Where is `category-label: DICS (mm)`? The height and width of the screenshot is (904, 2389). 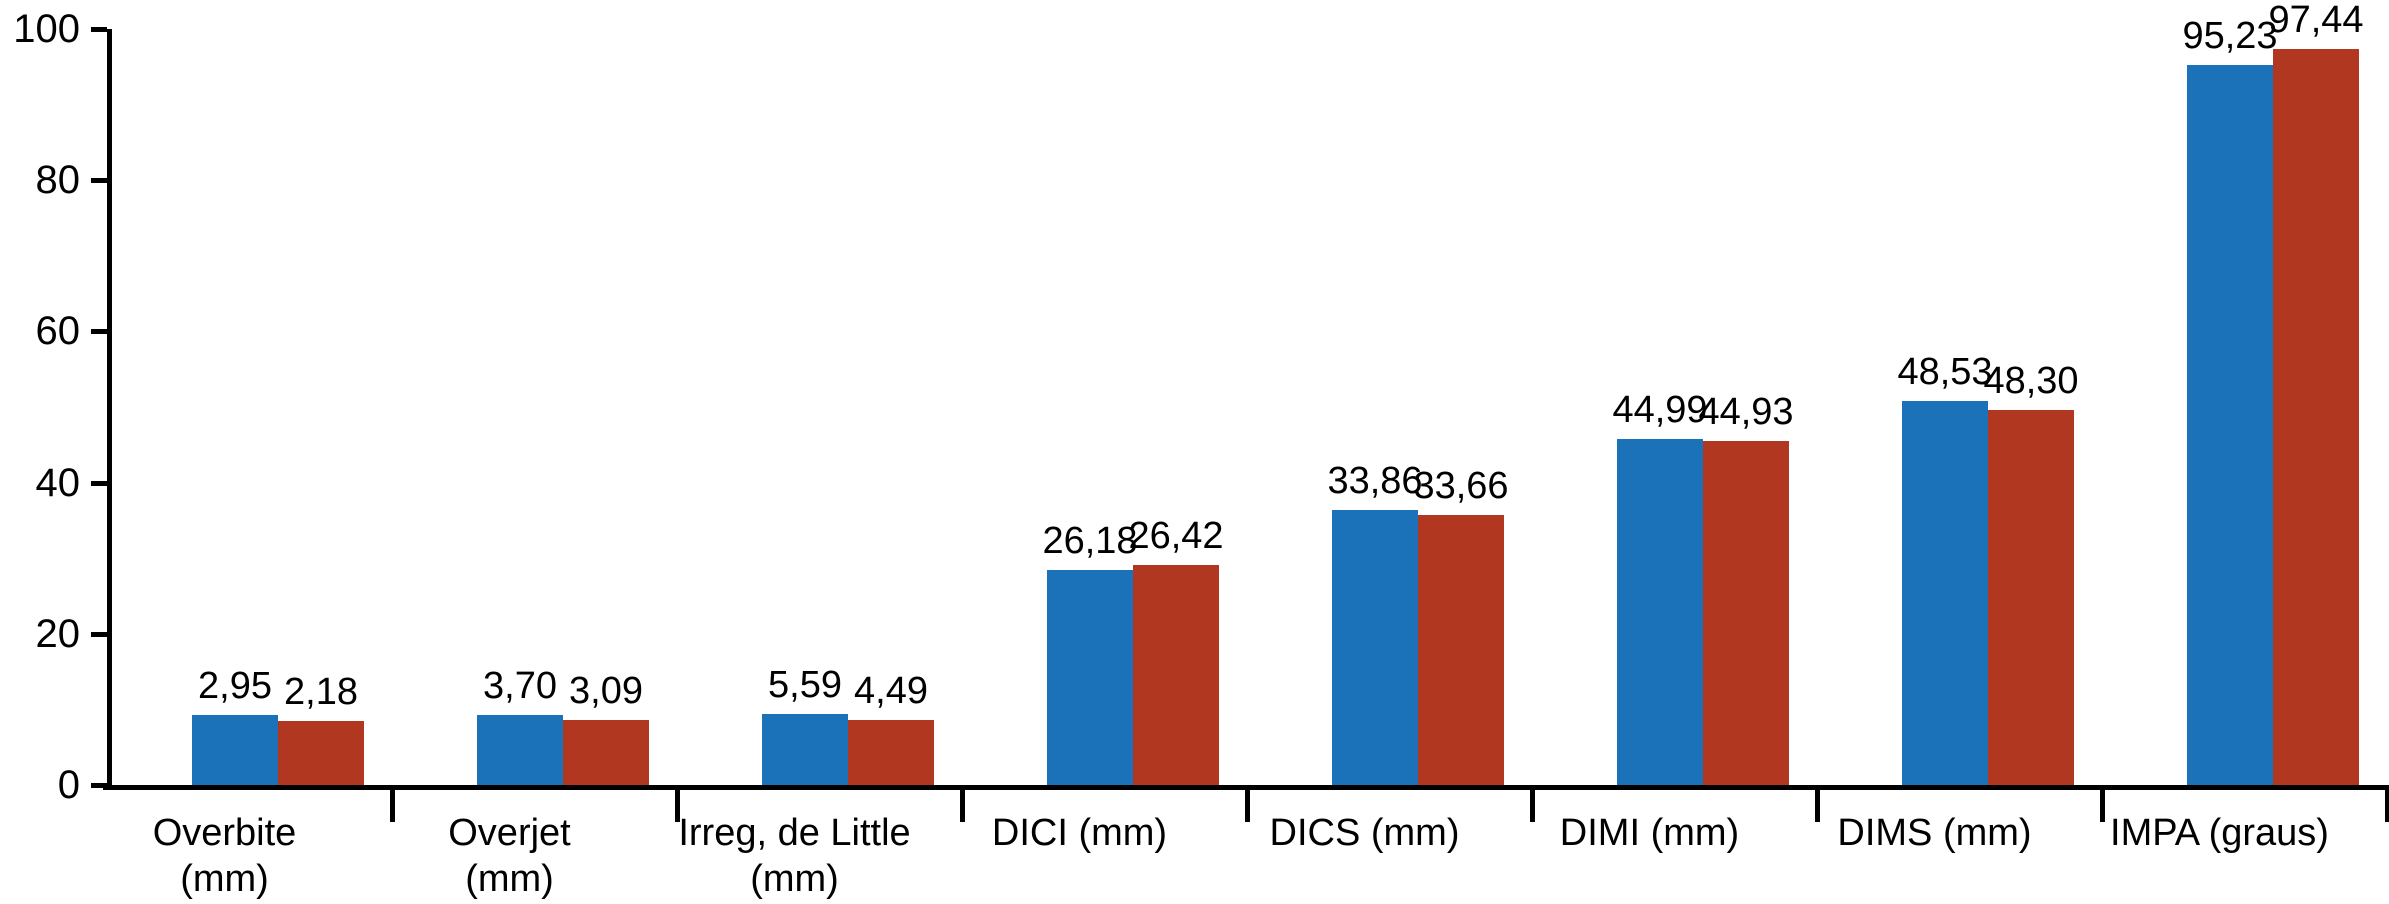
category-label: DICS (mm) is located at coordinates (1364, 833).